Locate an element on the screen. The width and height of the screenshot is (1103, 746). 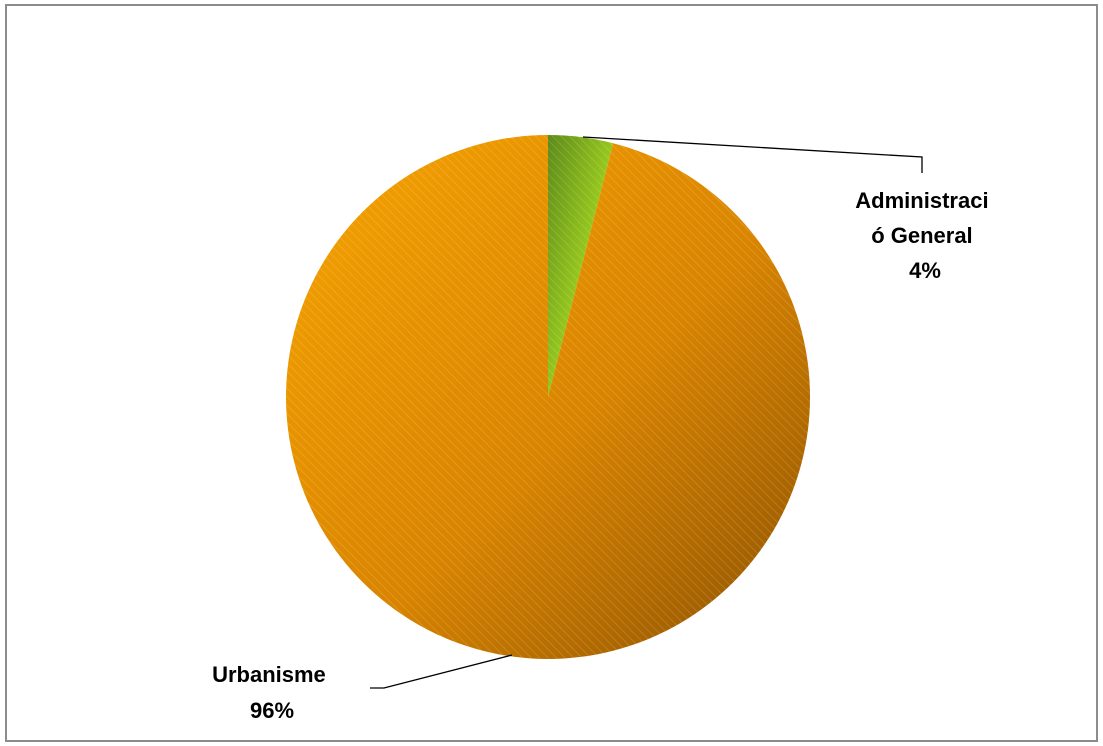
data-label-administracio-general: Administraci ó General 4% is located at coordinates (924, 235).